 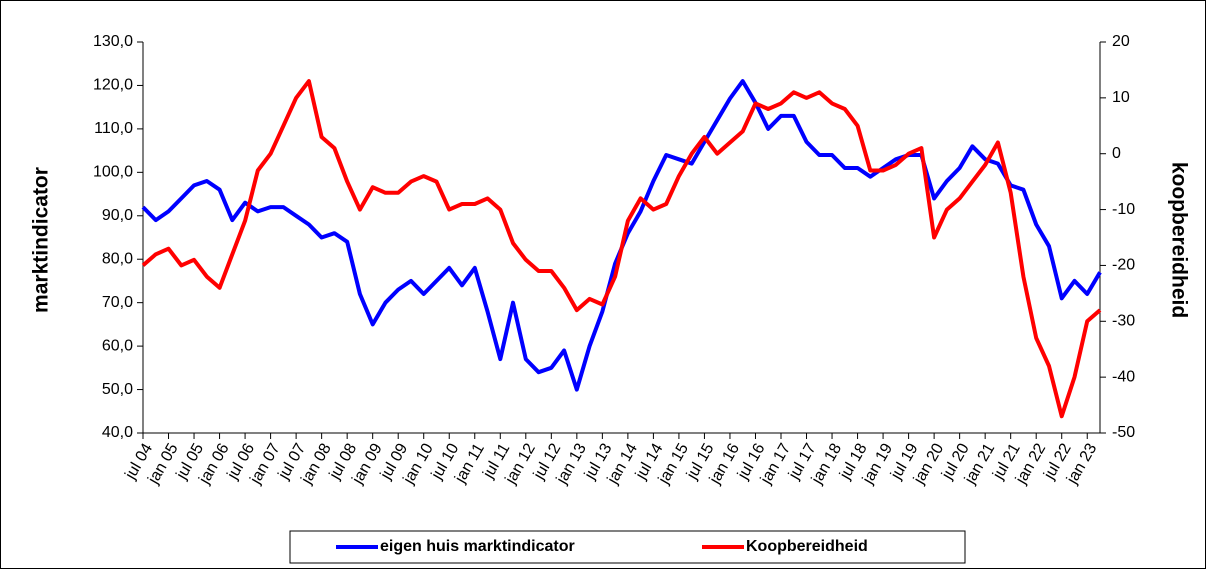 What do you see at coordinates (117, 389) in the screenshot?
I see `y-tick-label: 50,0` at bounding box center [117, 389].